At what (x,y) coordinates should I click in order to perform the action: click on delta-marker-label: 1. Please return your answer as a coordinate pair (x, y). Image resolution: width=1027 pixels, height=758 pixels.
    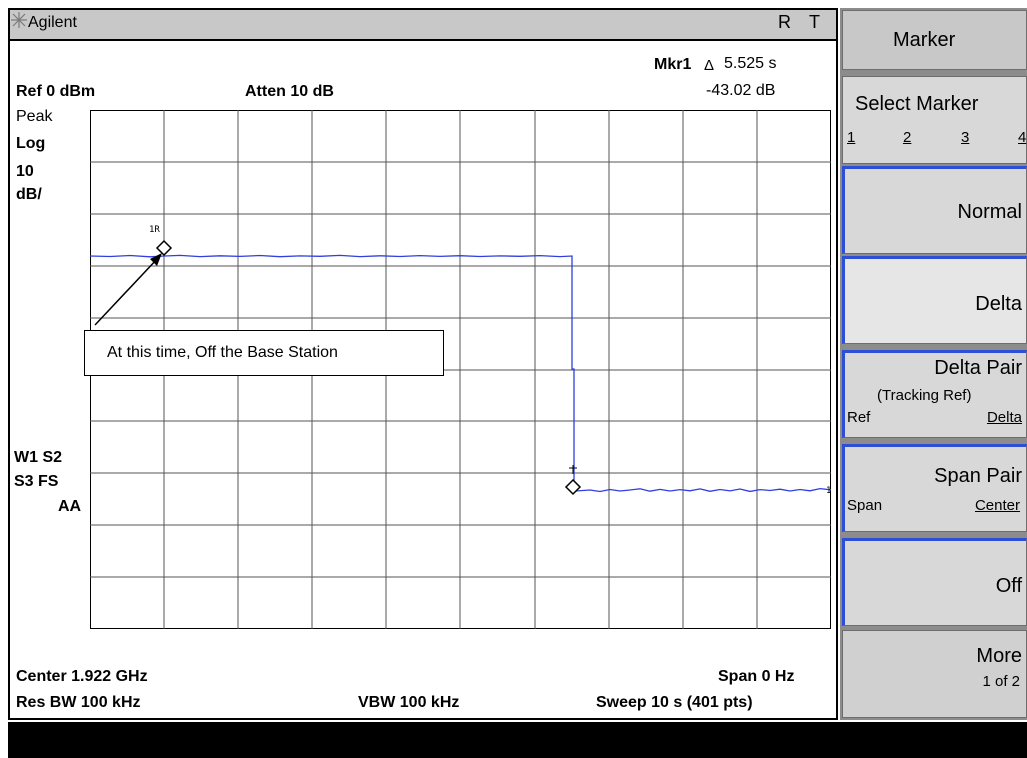
    Looking at the image, I should click on (829, 491).